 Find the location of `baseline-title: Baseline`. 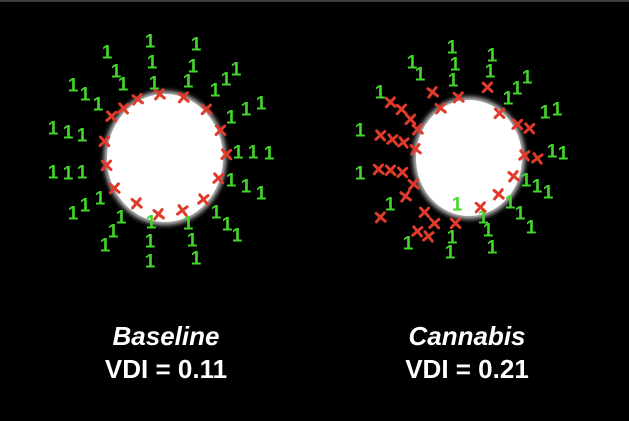

baseline-title: Baseline is located at coordinates (166, 336).